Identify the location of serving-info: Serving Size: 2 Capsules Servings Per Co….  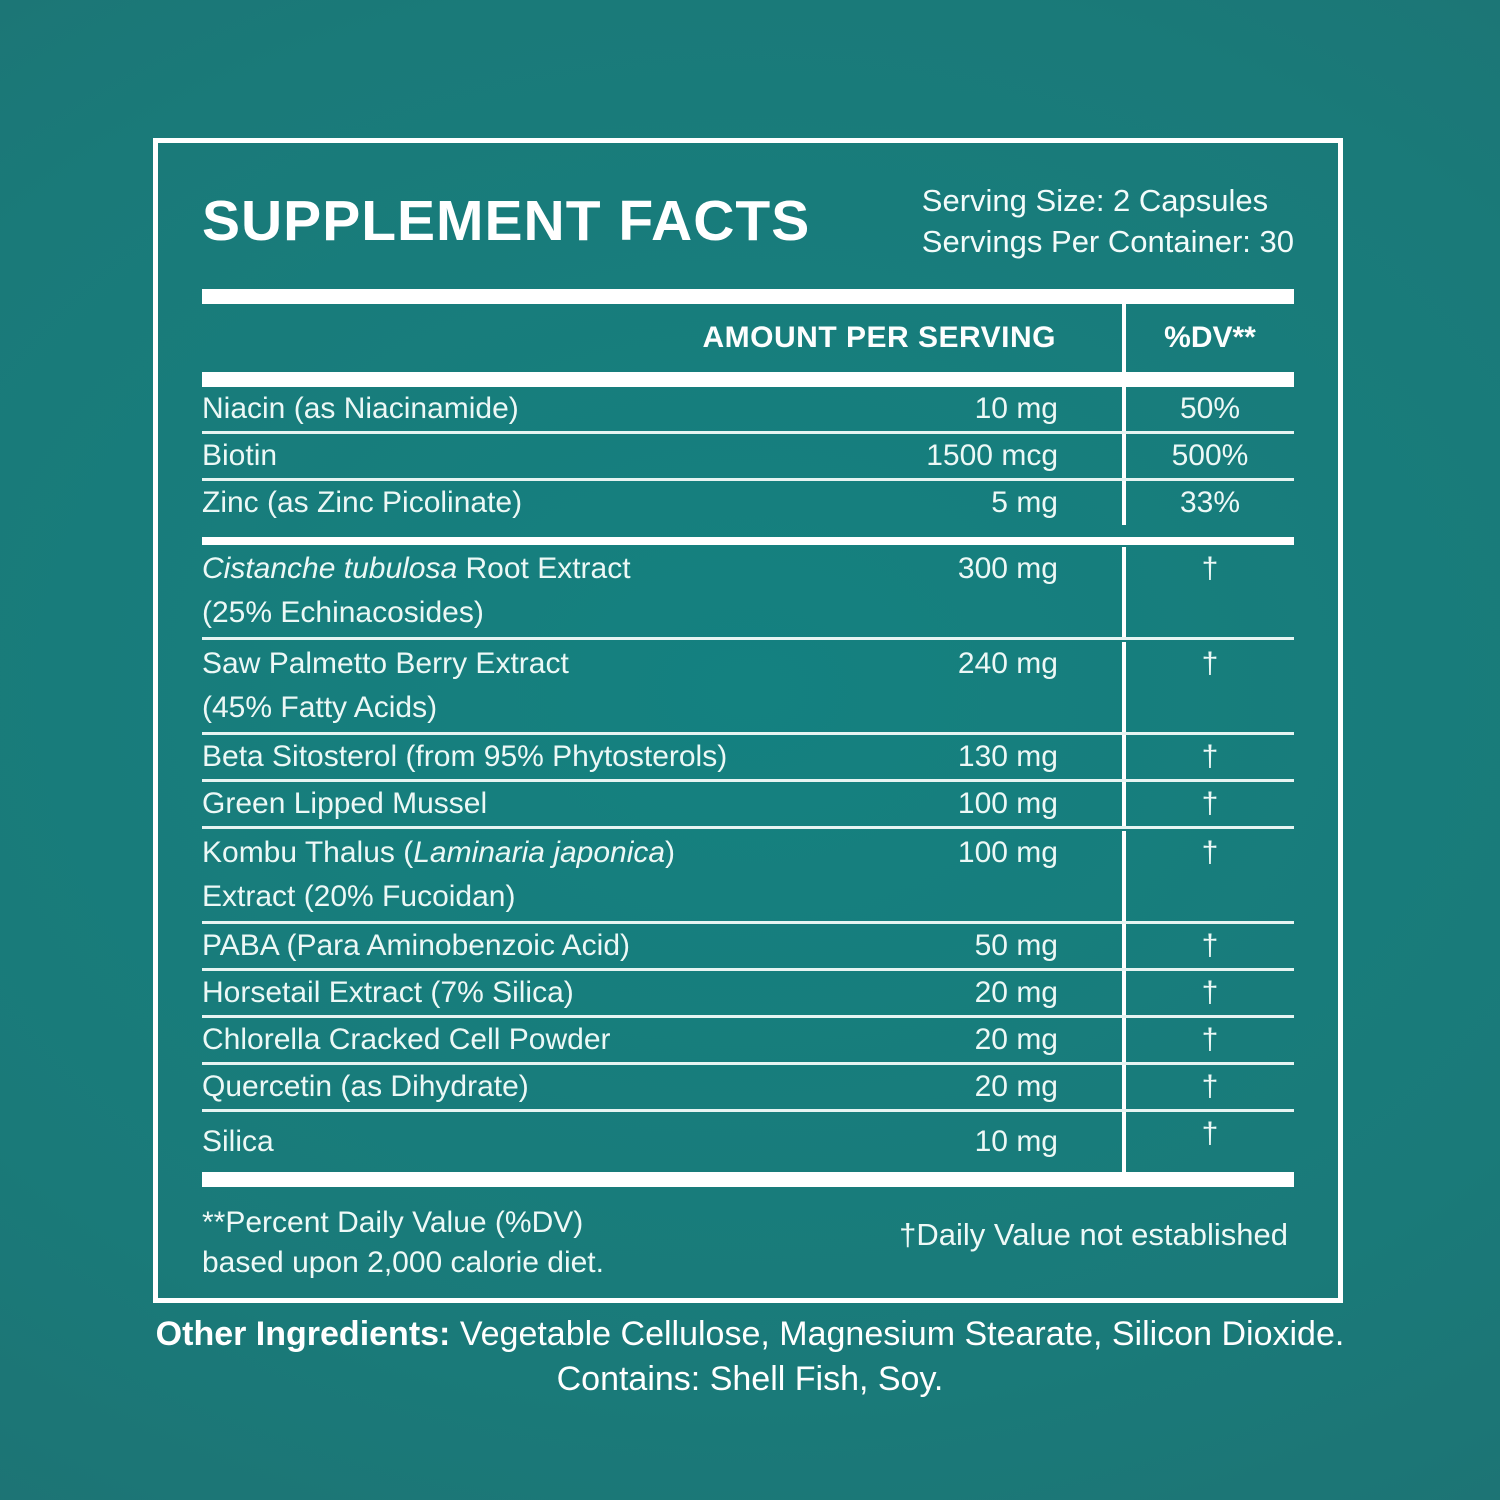
(1108, 221).